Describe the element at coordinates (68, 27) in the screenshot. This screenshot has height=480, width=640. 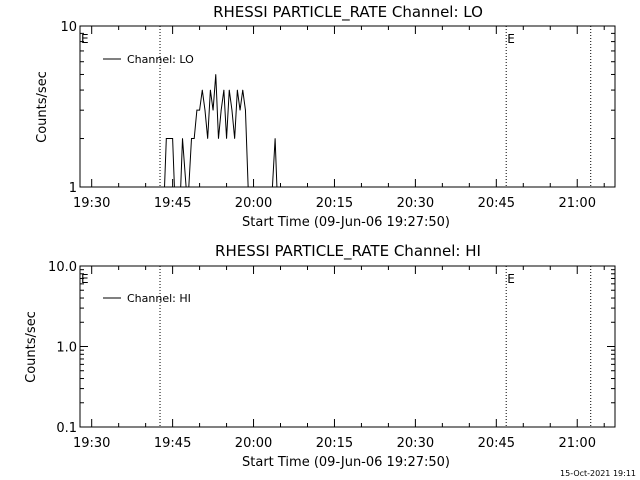
I see `lo-y-tick-label-1: 10` at that location.